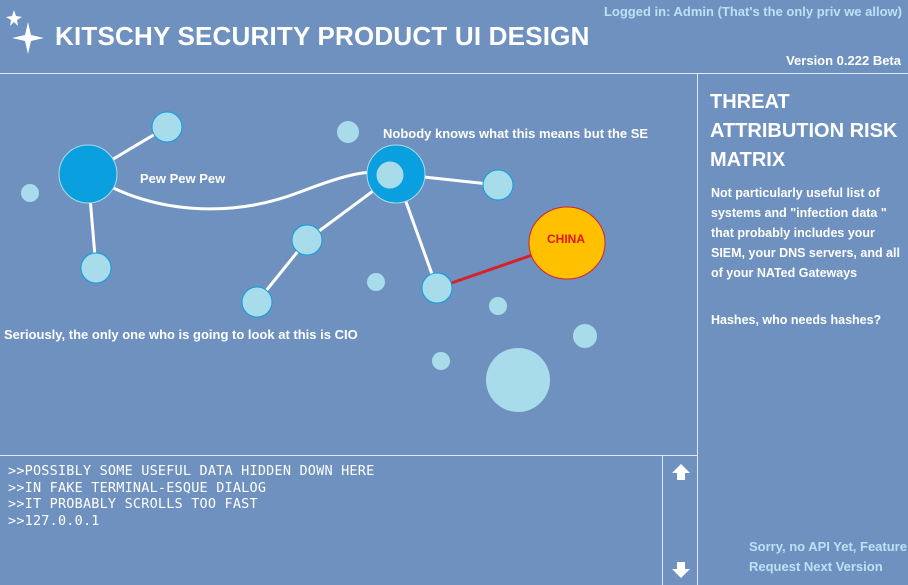  What do you see at coordinates (25, 32) in the screenshot?
I see `sparkle-stars-icon` at bounding box center [25, 32].